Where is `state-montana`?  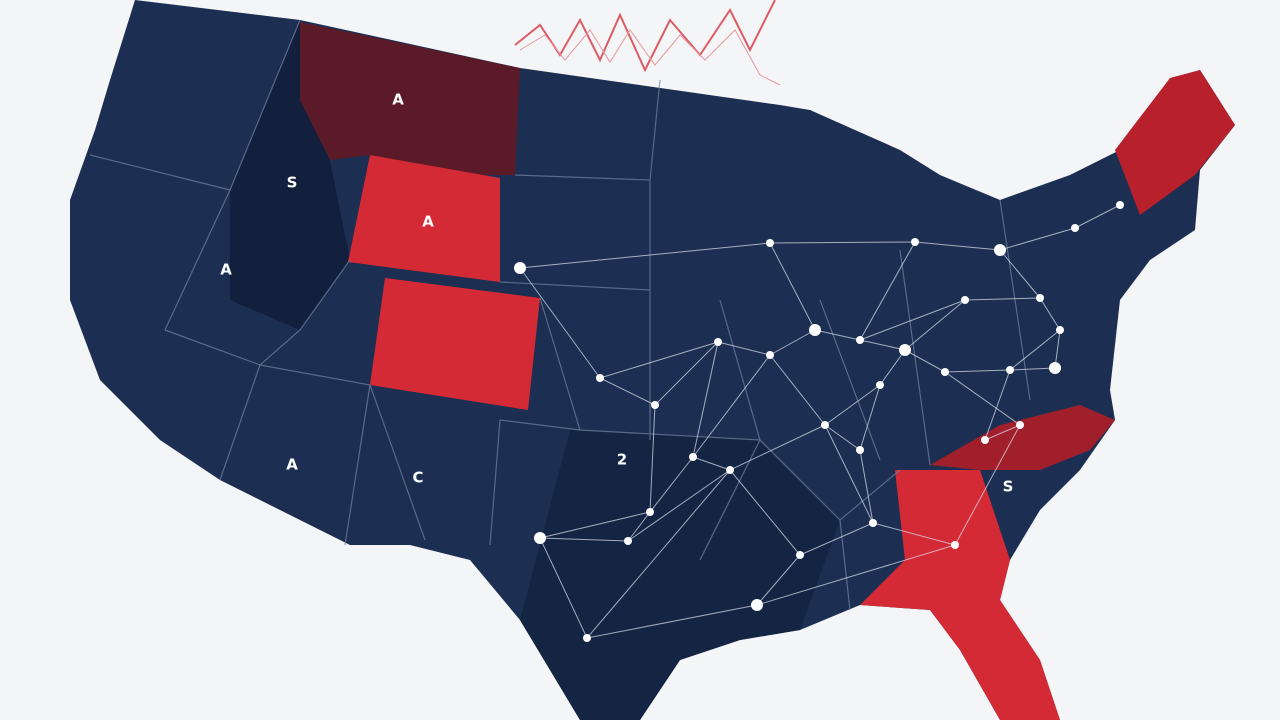 state-montana is located at coordinates (410, 98).